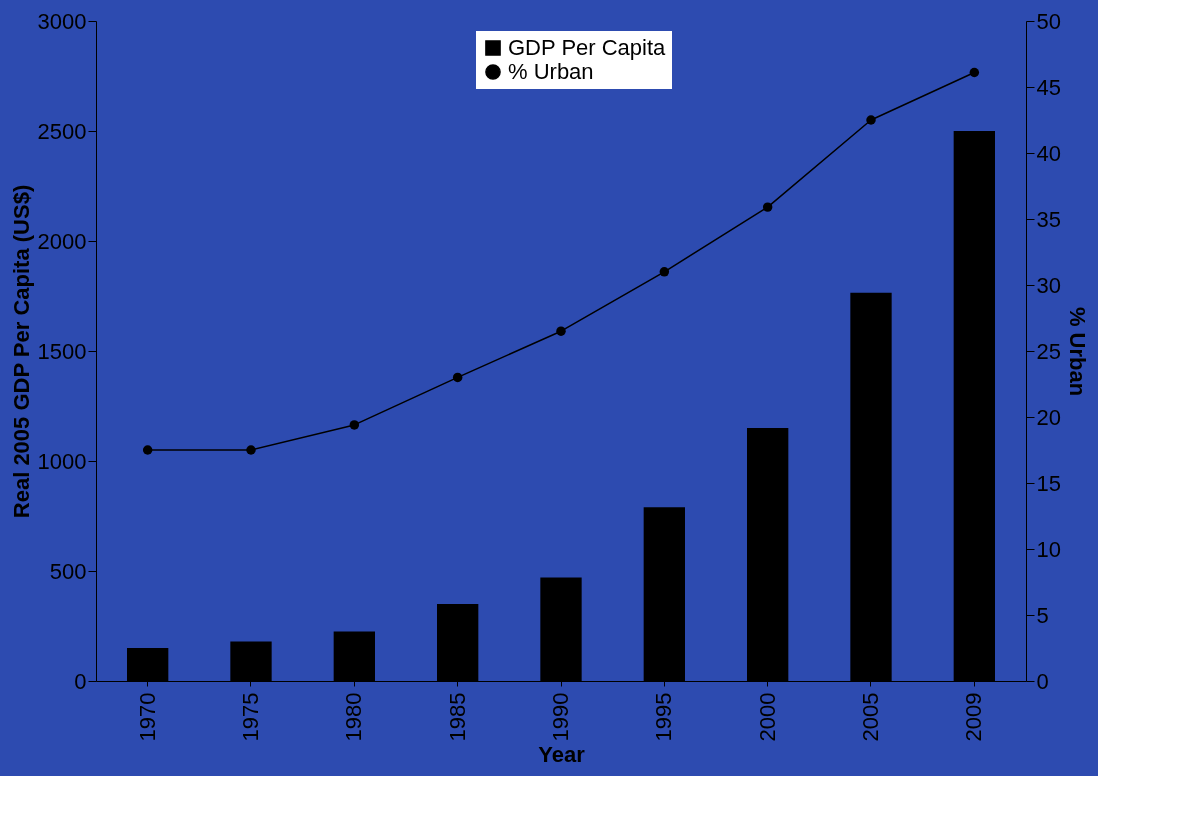 This screenshot has width=1178, height=831. Describe the element at coordinates (1042, 615) in the screenshot. I see `y2-tick-label: 5` at that location.